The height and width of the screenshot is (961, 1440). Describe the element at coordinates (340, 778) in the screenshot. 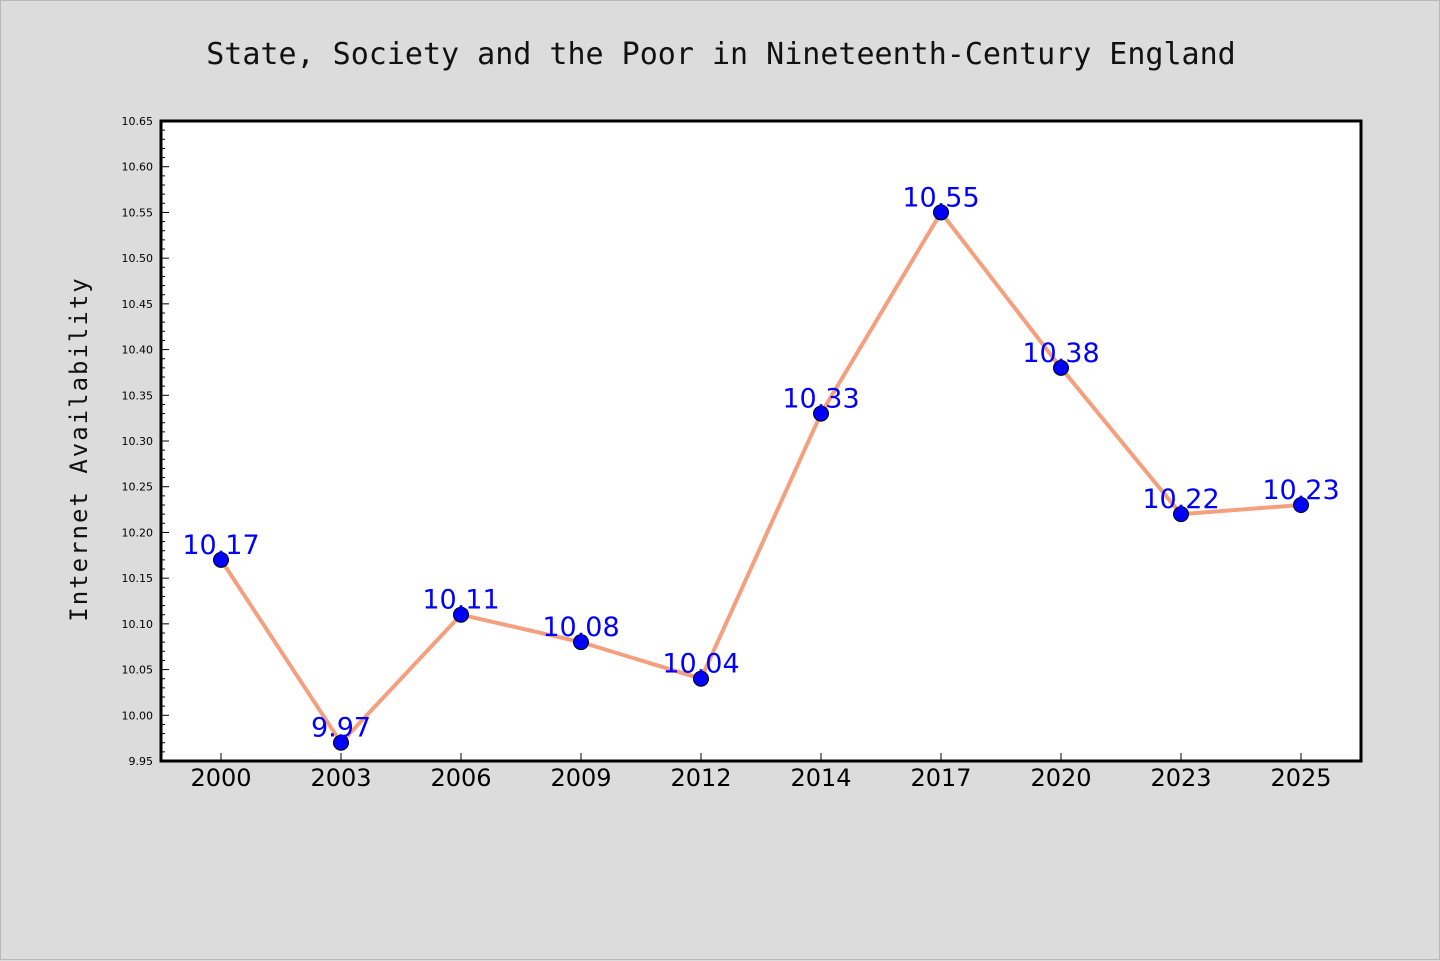

I see `x-tick-label: 2003` at that location.